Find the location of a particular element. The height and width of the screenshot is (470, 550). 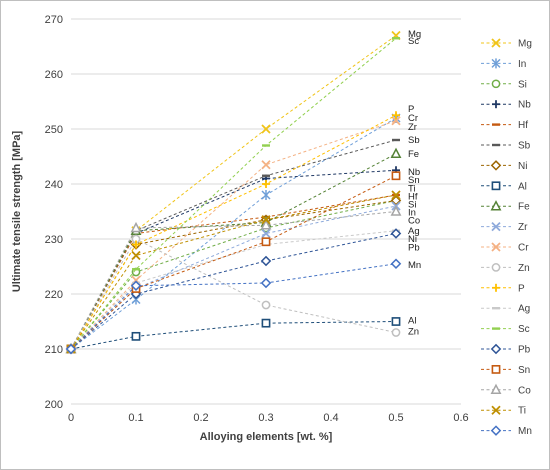

legend-label-mg: Mg is located at coordinates (525, 44).